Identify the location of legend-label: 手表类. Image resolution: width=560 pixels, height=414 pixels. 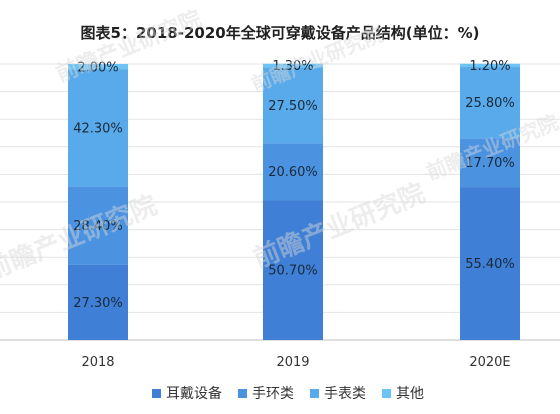
(345, 394).